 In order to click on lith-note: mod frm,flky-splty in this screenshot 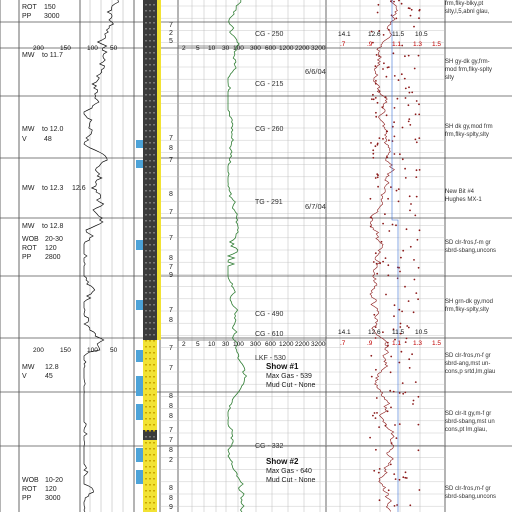, I will do `click(468, 70)`.